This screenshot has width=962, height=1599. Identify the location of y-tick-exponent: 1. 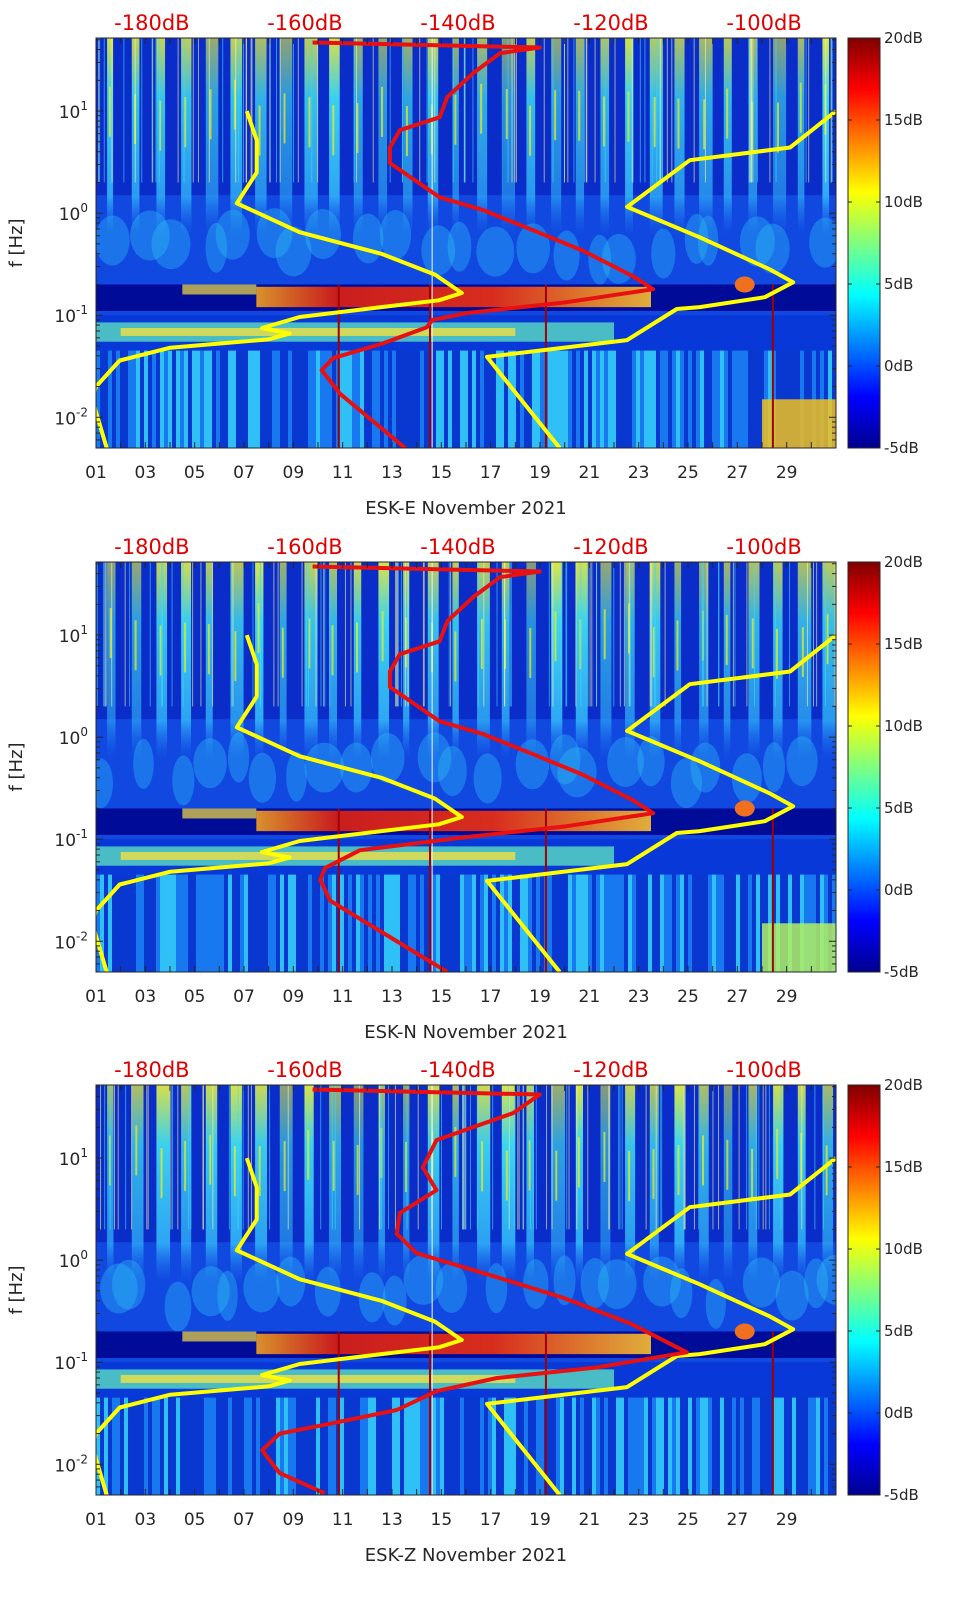
(84, 630).